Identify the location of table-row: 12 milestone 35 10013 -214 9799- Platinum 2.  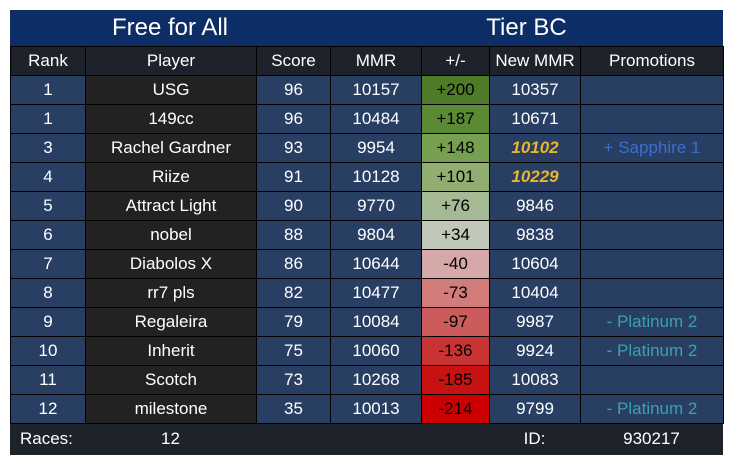
(367, 409).